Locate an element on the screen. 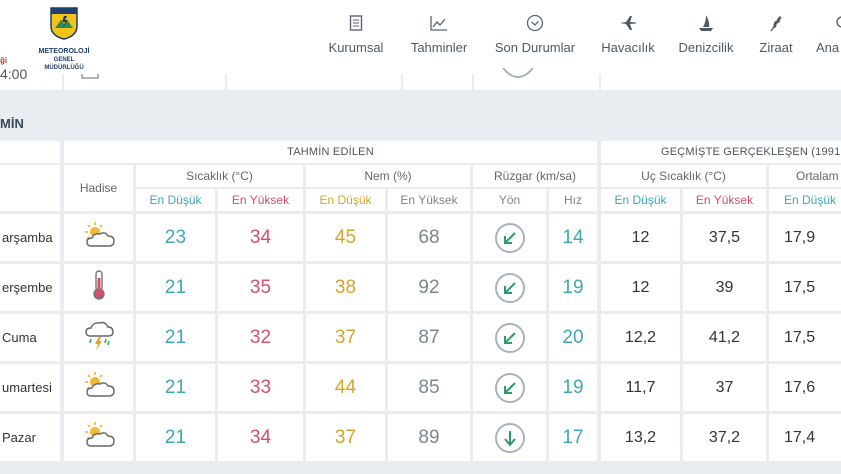  humidity-header: Nem (%) is located at coordinates (388, 176).